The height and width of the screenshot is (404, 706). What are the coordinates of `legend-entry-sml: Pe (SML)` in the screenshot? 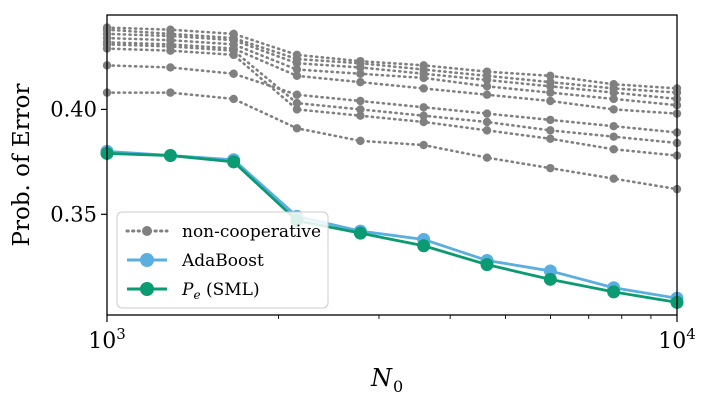 It's located at (193, 291).